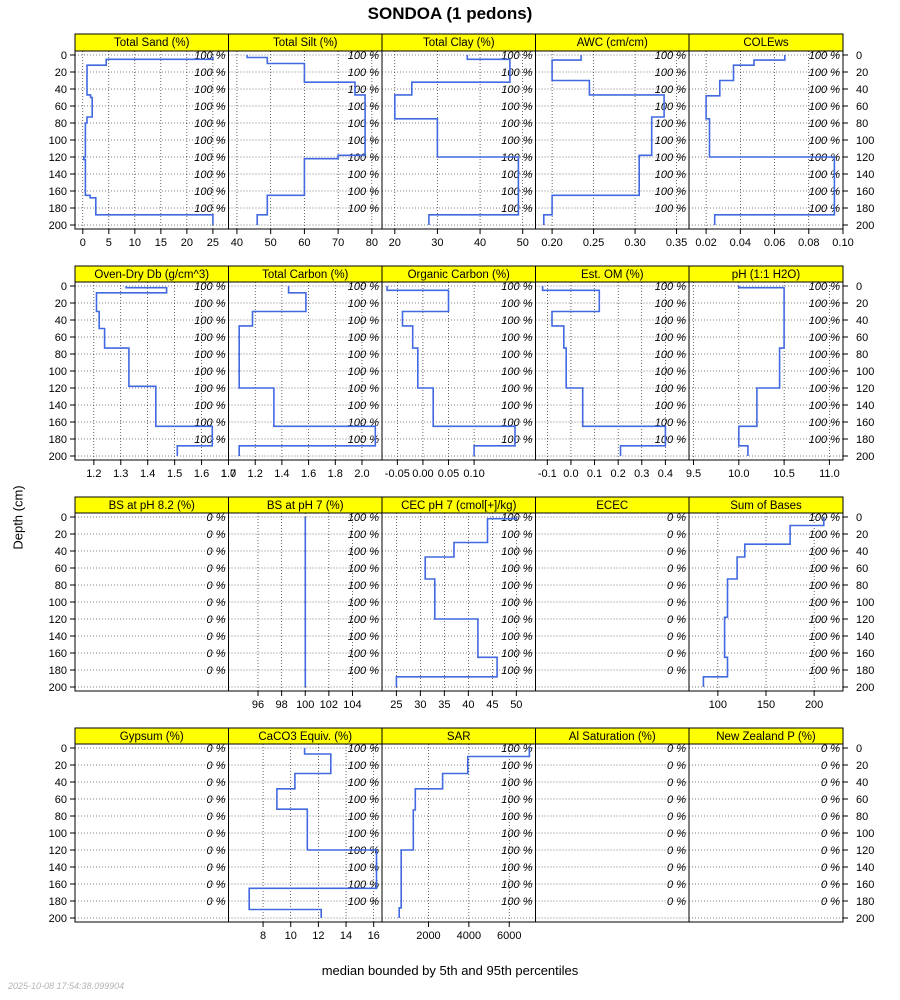  I want to click on x-tick-label: 40, so click(237, 243).